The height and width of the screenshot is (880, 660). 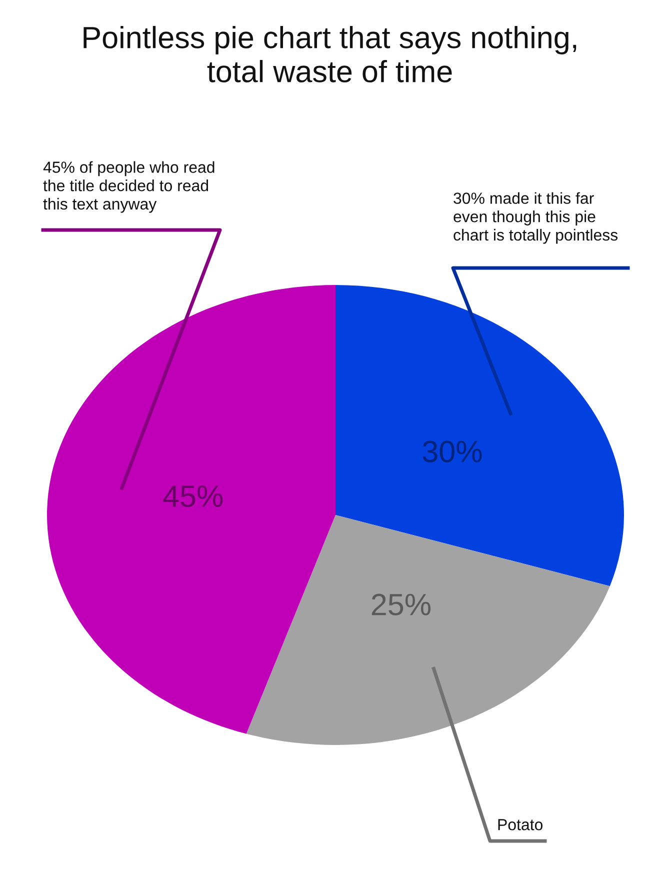 I want to click on slice-label: 30% made it this far even though this pie chart is totally pointless, so click(x=536, y=218).